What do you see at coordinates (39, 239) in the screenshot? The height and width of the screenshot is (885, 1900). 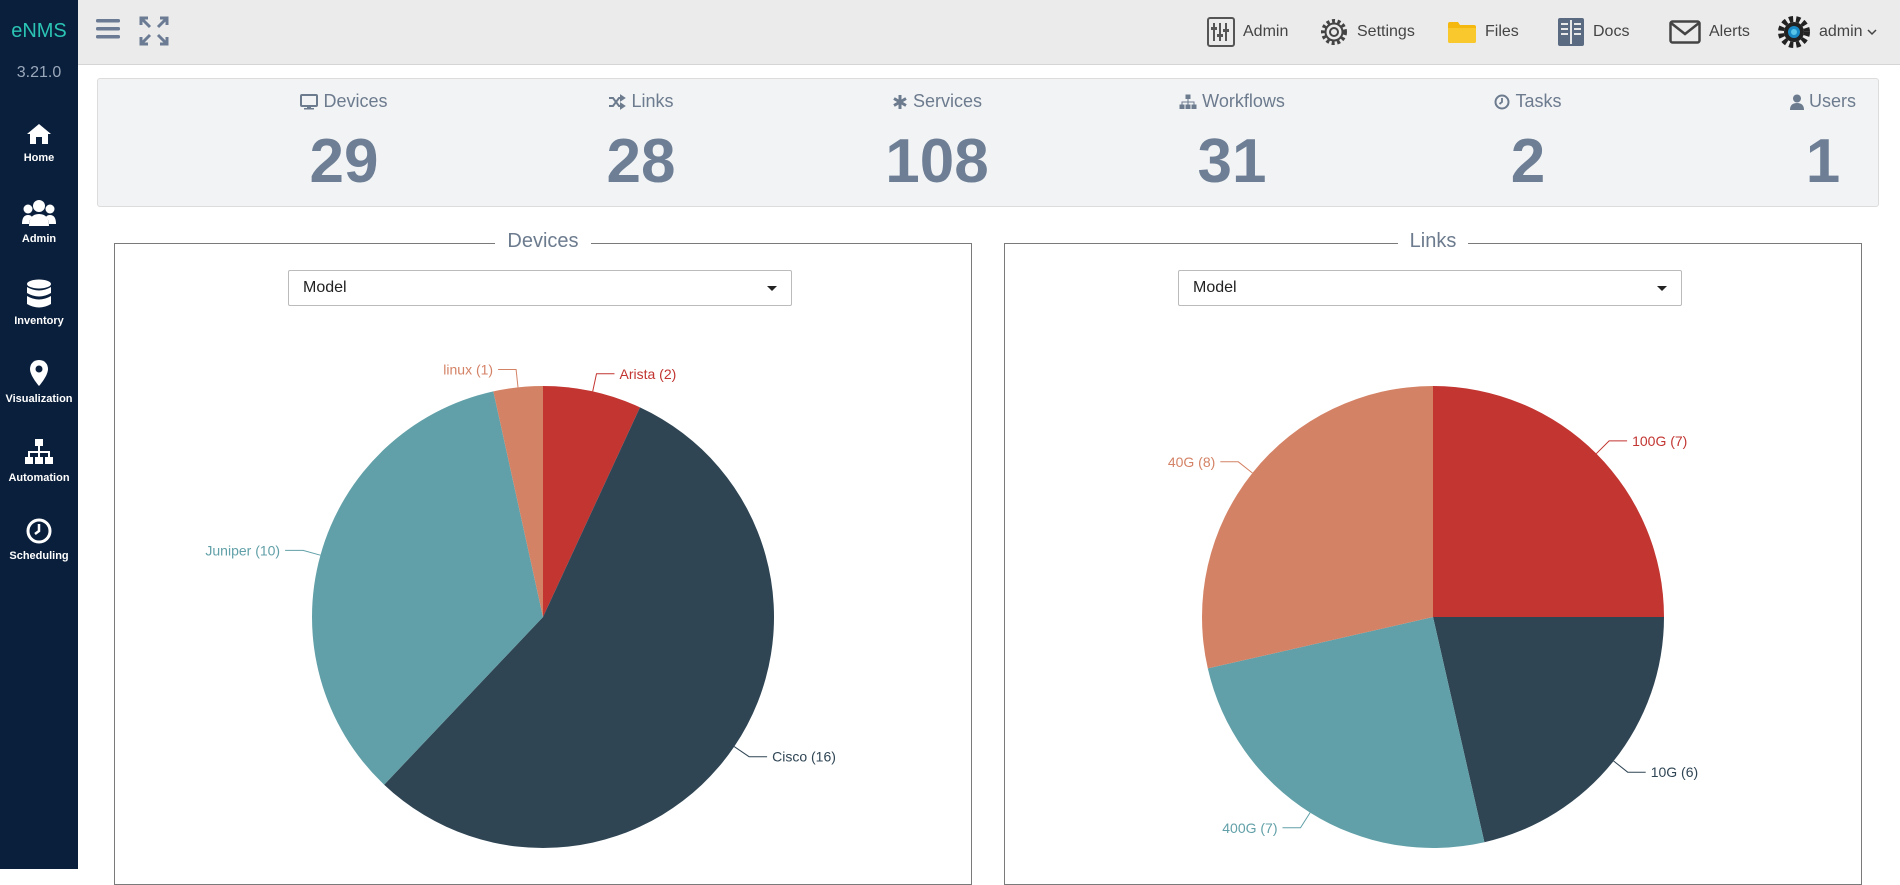 I see `sidebar-item-label: Admin` at bounding box center [39, 239].